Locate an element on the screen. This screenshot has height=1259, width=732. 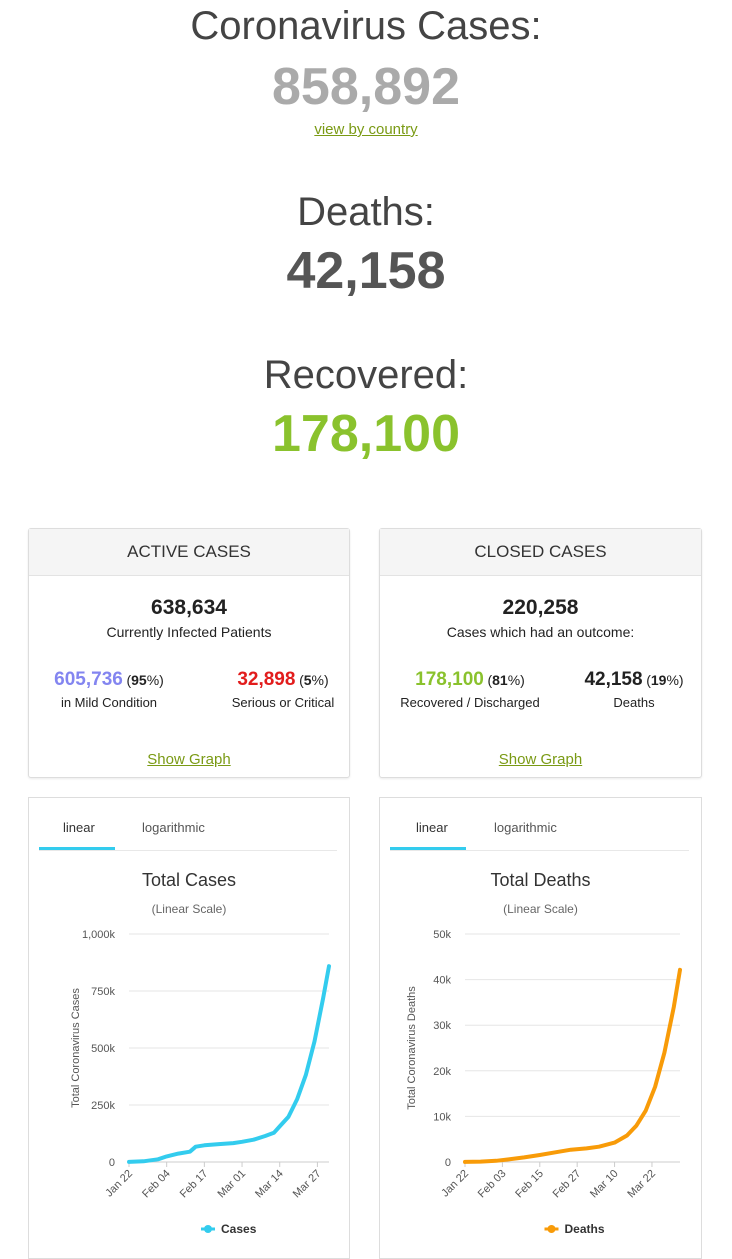
mild-pct: 95 is located at coordinates (139, 680).